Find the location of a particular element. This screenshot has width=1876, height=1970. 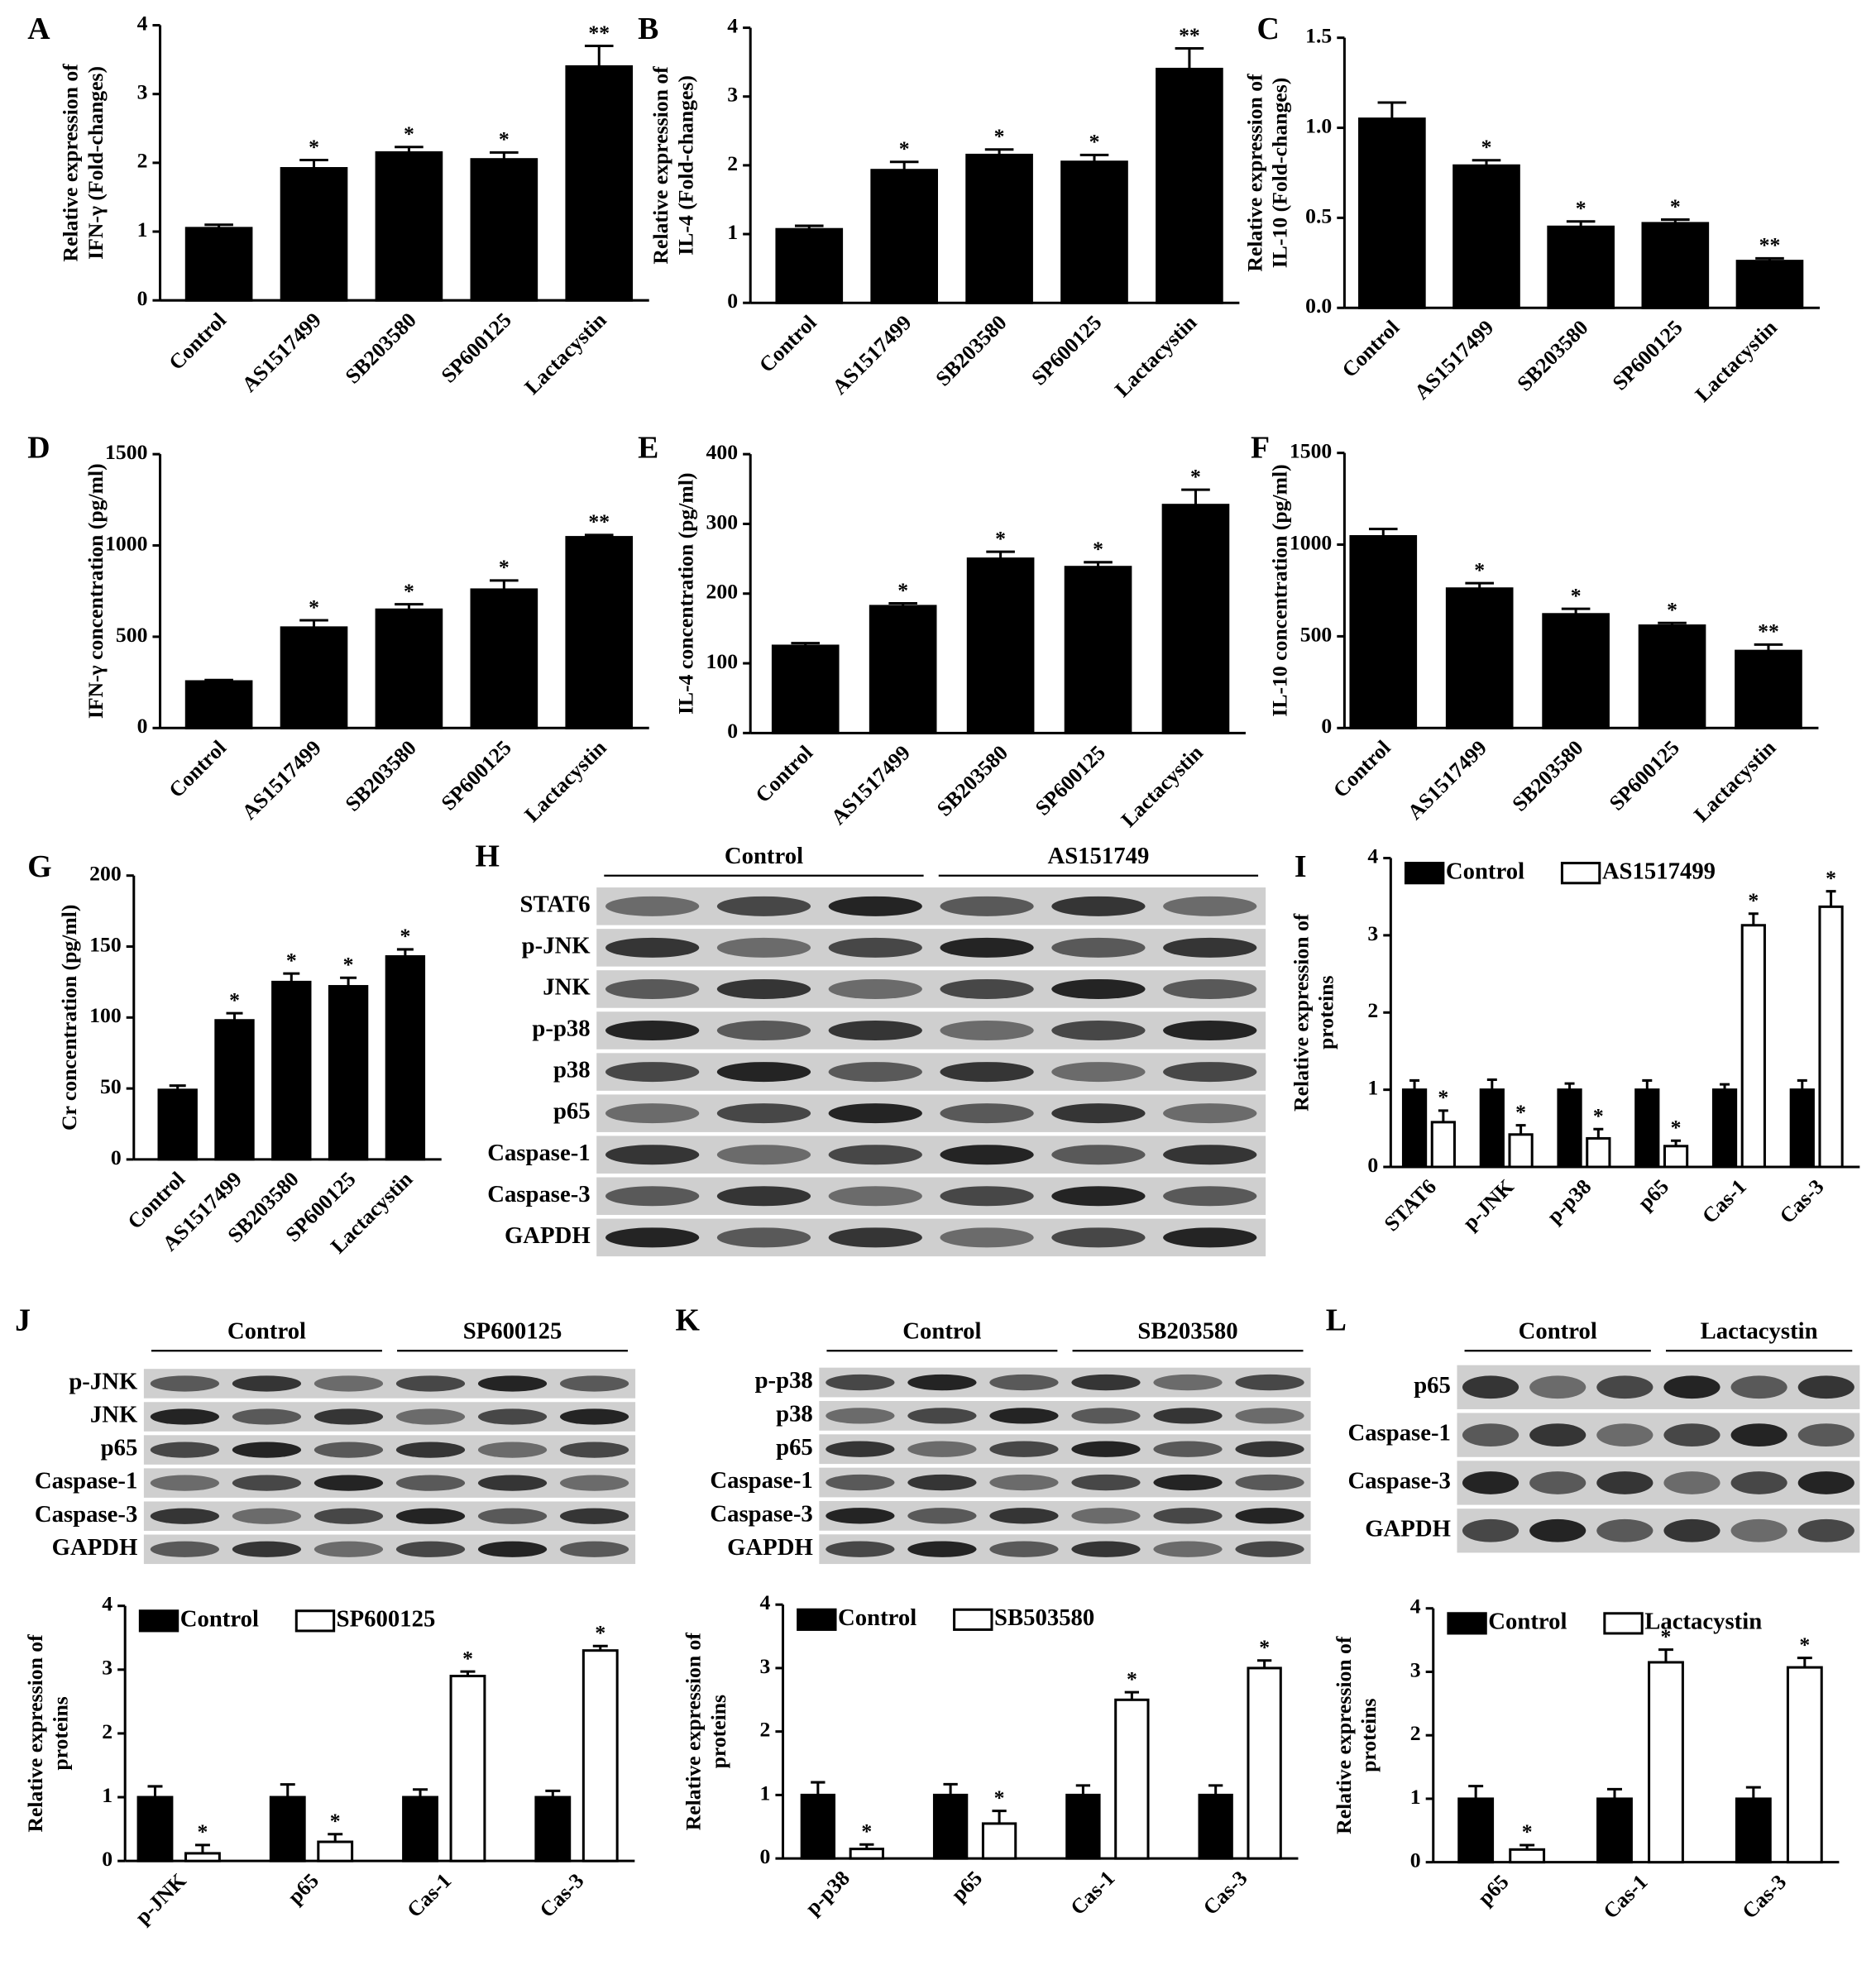

legend-label: AS1517499 is located at coordinates (1659, 871).